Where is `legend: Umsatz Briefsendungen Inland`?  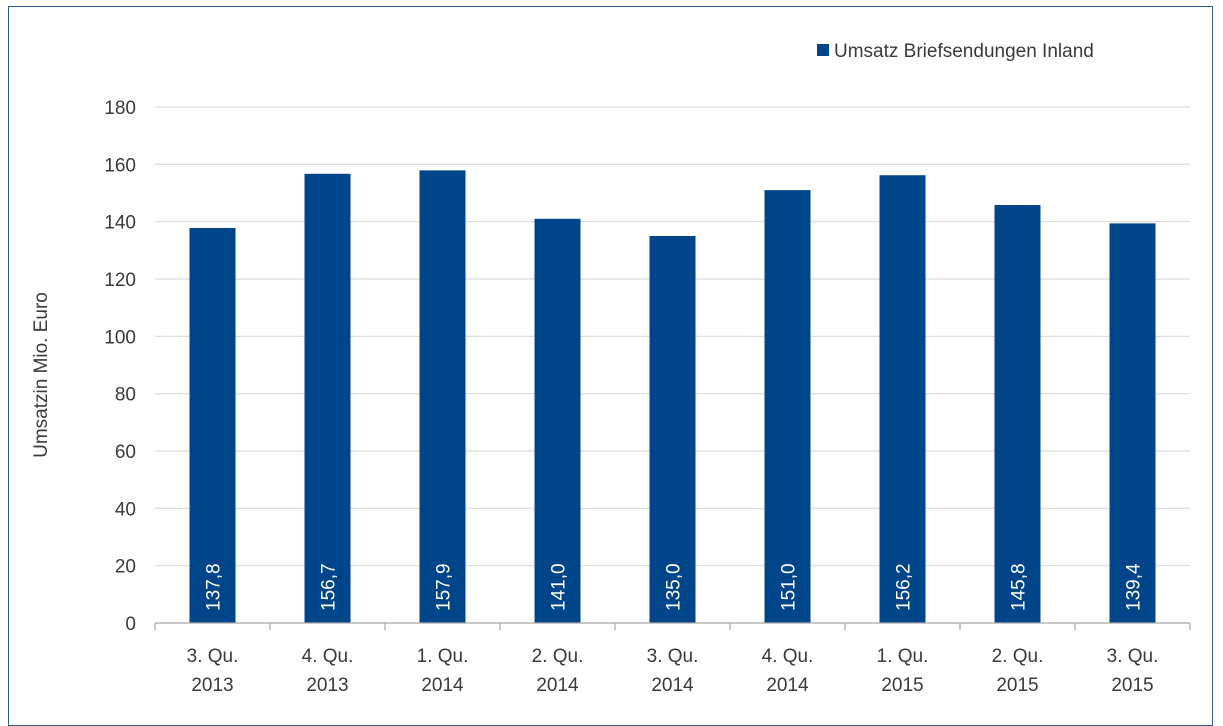
legend: Umsatz Briefsendungen Inland is located at coordinates (955, 51).